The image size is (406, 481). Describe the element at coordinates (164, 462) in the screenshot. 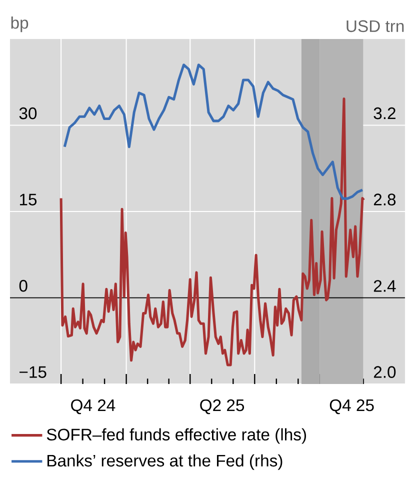

I see `legend-label: Banks’ reserves at the Fed (rhs)` at that location.